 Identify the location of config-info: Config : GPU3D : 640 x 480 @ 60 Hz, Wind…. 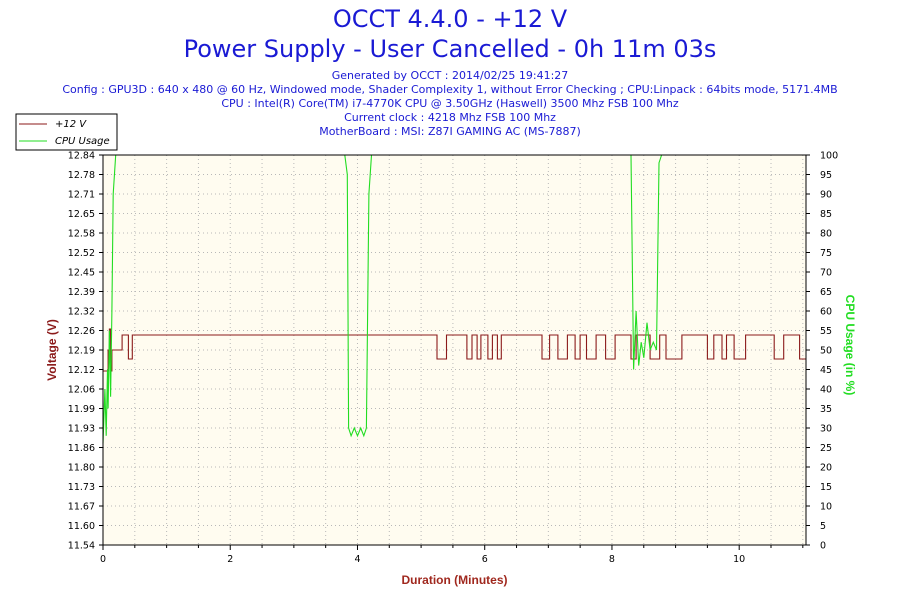
(450, 89).